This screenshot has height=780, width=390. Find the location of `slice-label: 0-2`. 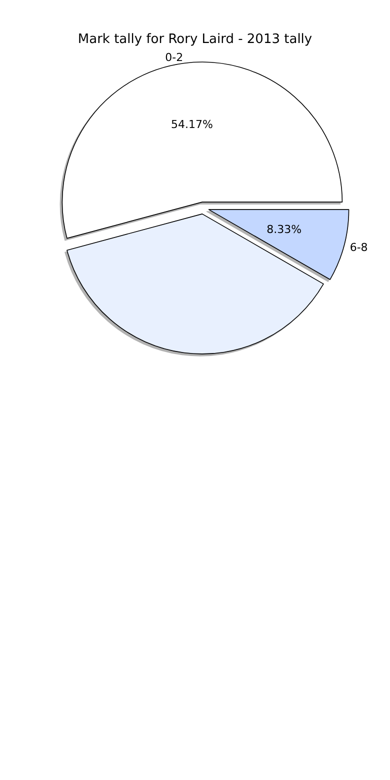

slice-label: 0-2 is located at coordinates (174, 57).